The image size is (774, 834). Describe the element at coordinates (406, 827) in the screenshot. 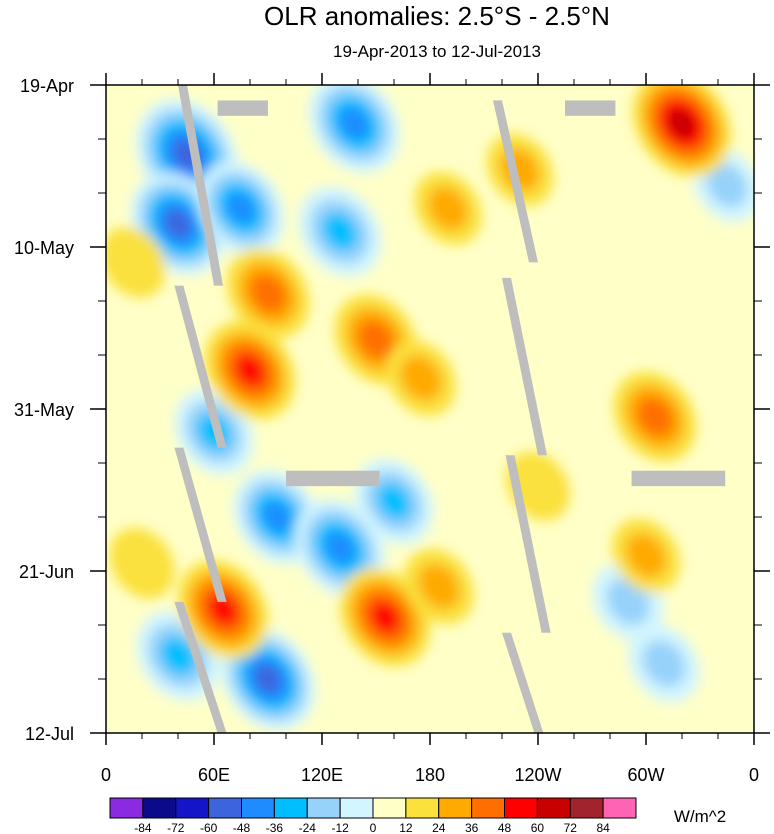

I see `colorbar-label: 12` at that location.